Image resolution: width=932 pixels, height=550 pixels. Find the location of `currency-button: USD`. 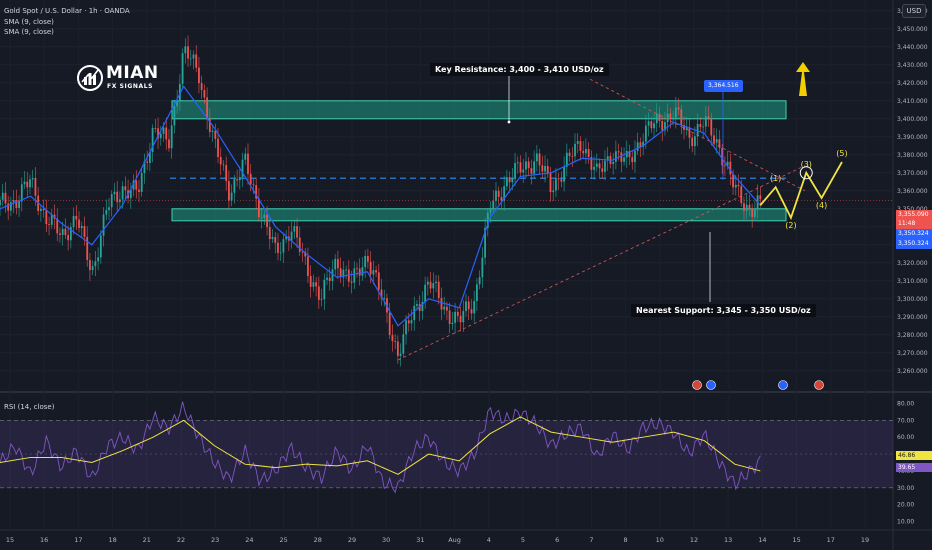

currency-button: USD is located at coordinates (914, 11).